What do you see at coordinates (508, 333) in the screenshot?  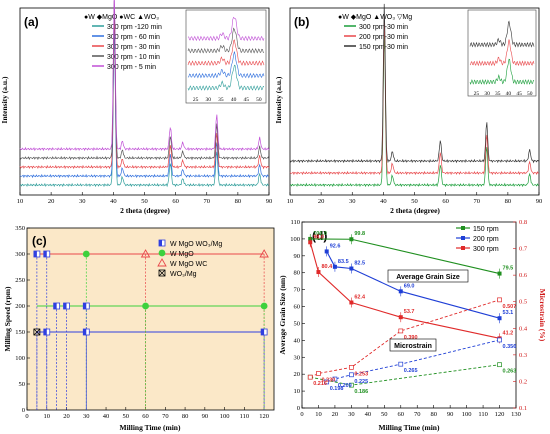 I see `grain-data-label: 41.2` at bounding box center [508, 333].